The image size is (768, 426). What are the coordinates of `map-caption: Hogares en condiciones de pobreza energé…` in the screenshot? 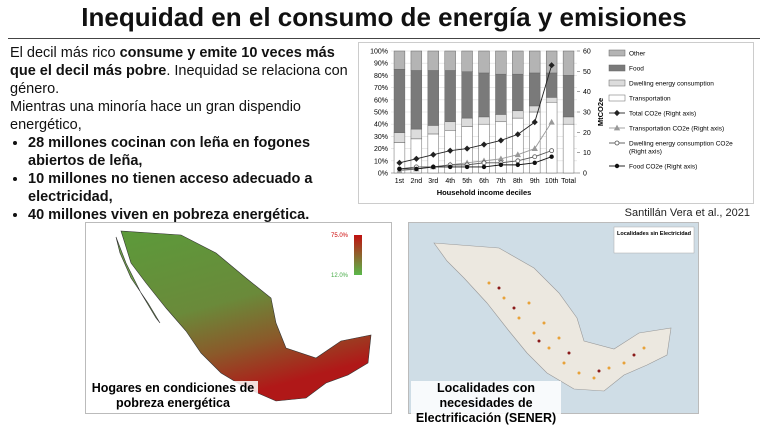 It's located at (173, 396).